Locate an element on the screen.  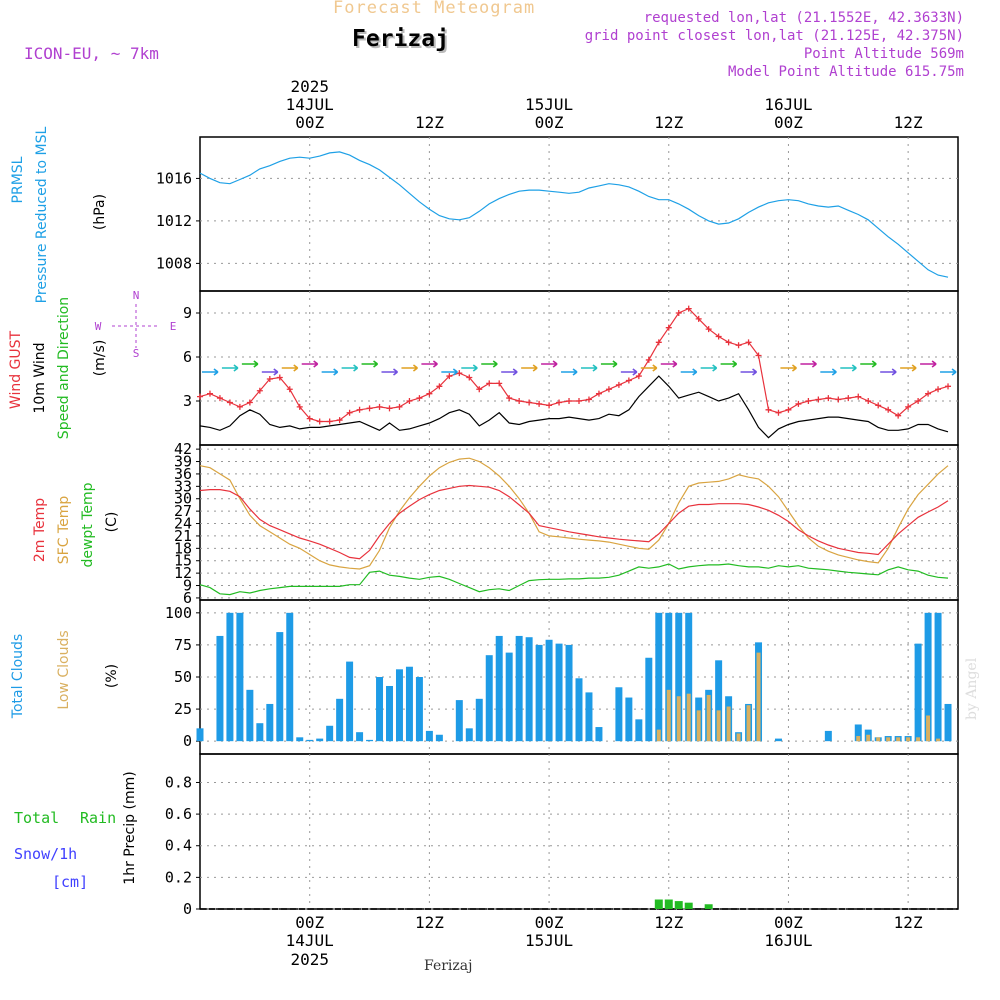
precip-title-1b: Rain is located at coordinates (98, 818).